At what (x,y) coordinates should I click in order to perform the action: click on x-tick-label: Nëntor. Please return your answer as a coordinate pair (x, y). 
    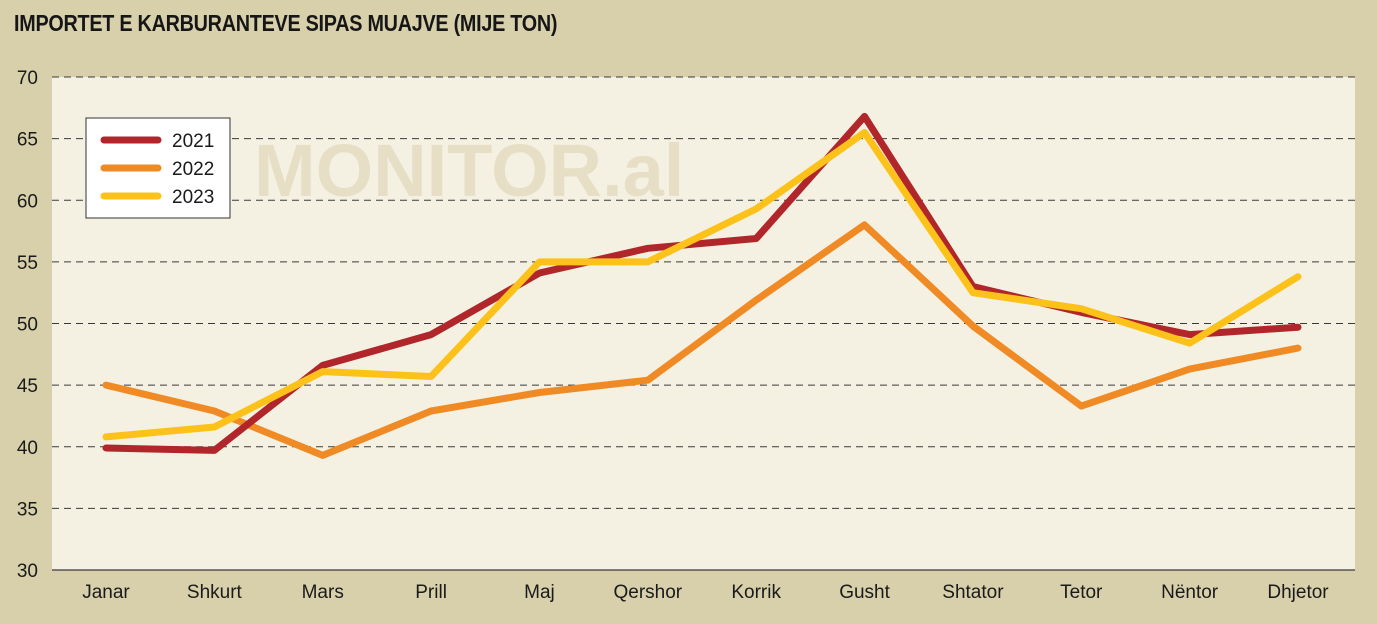
    Looking at the image, I should click on (1190, 592).